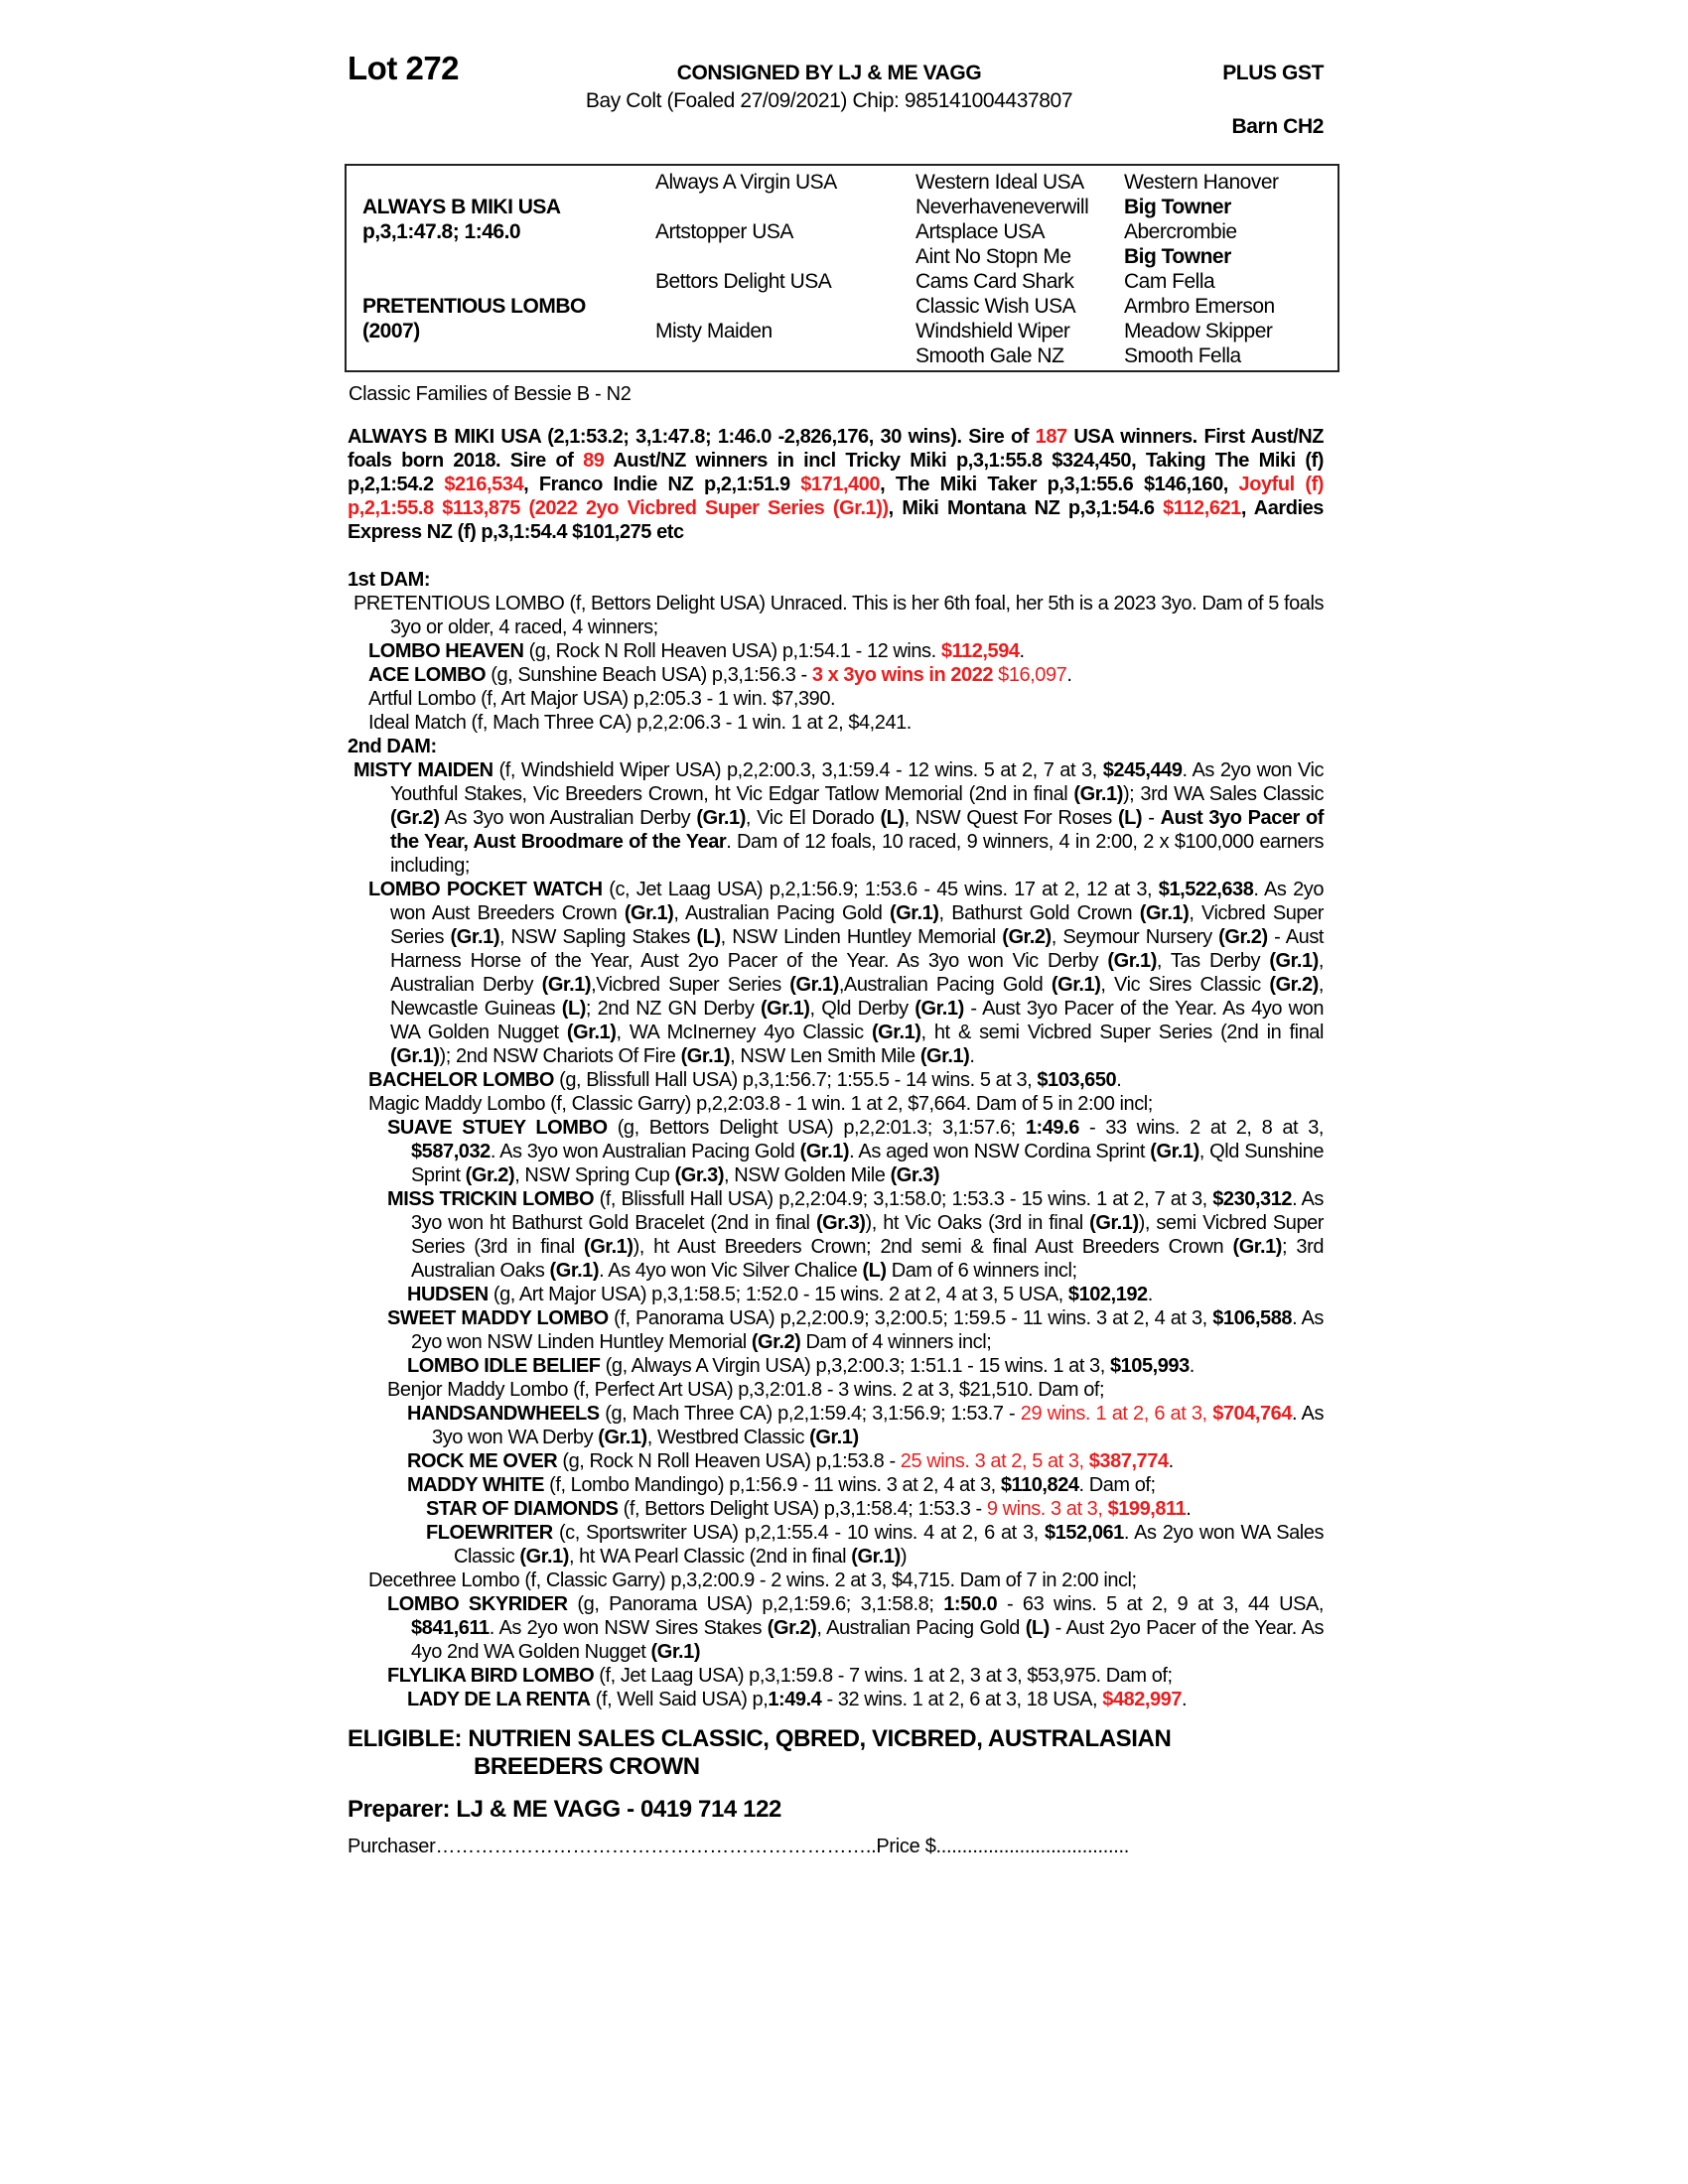 This screenshot has height=2184, width=1688. I want to click on entry-text-segment: 9 wins. 3 at 3,, so click(1047, 1509).